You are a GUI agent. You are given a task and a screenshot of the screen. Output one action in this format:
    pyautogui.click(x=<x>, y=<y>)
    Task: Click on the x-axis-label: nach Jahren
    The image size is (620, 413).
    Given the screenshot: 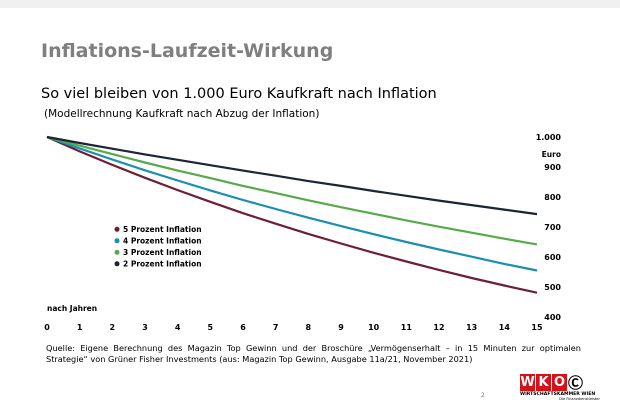 What is the action you would take?
    pyautogui.click(x=72, y=308)
    